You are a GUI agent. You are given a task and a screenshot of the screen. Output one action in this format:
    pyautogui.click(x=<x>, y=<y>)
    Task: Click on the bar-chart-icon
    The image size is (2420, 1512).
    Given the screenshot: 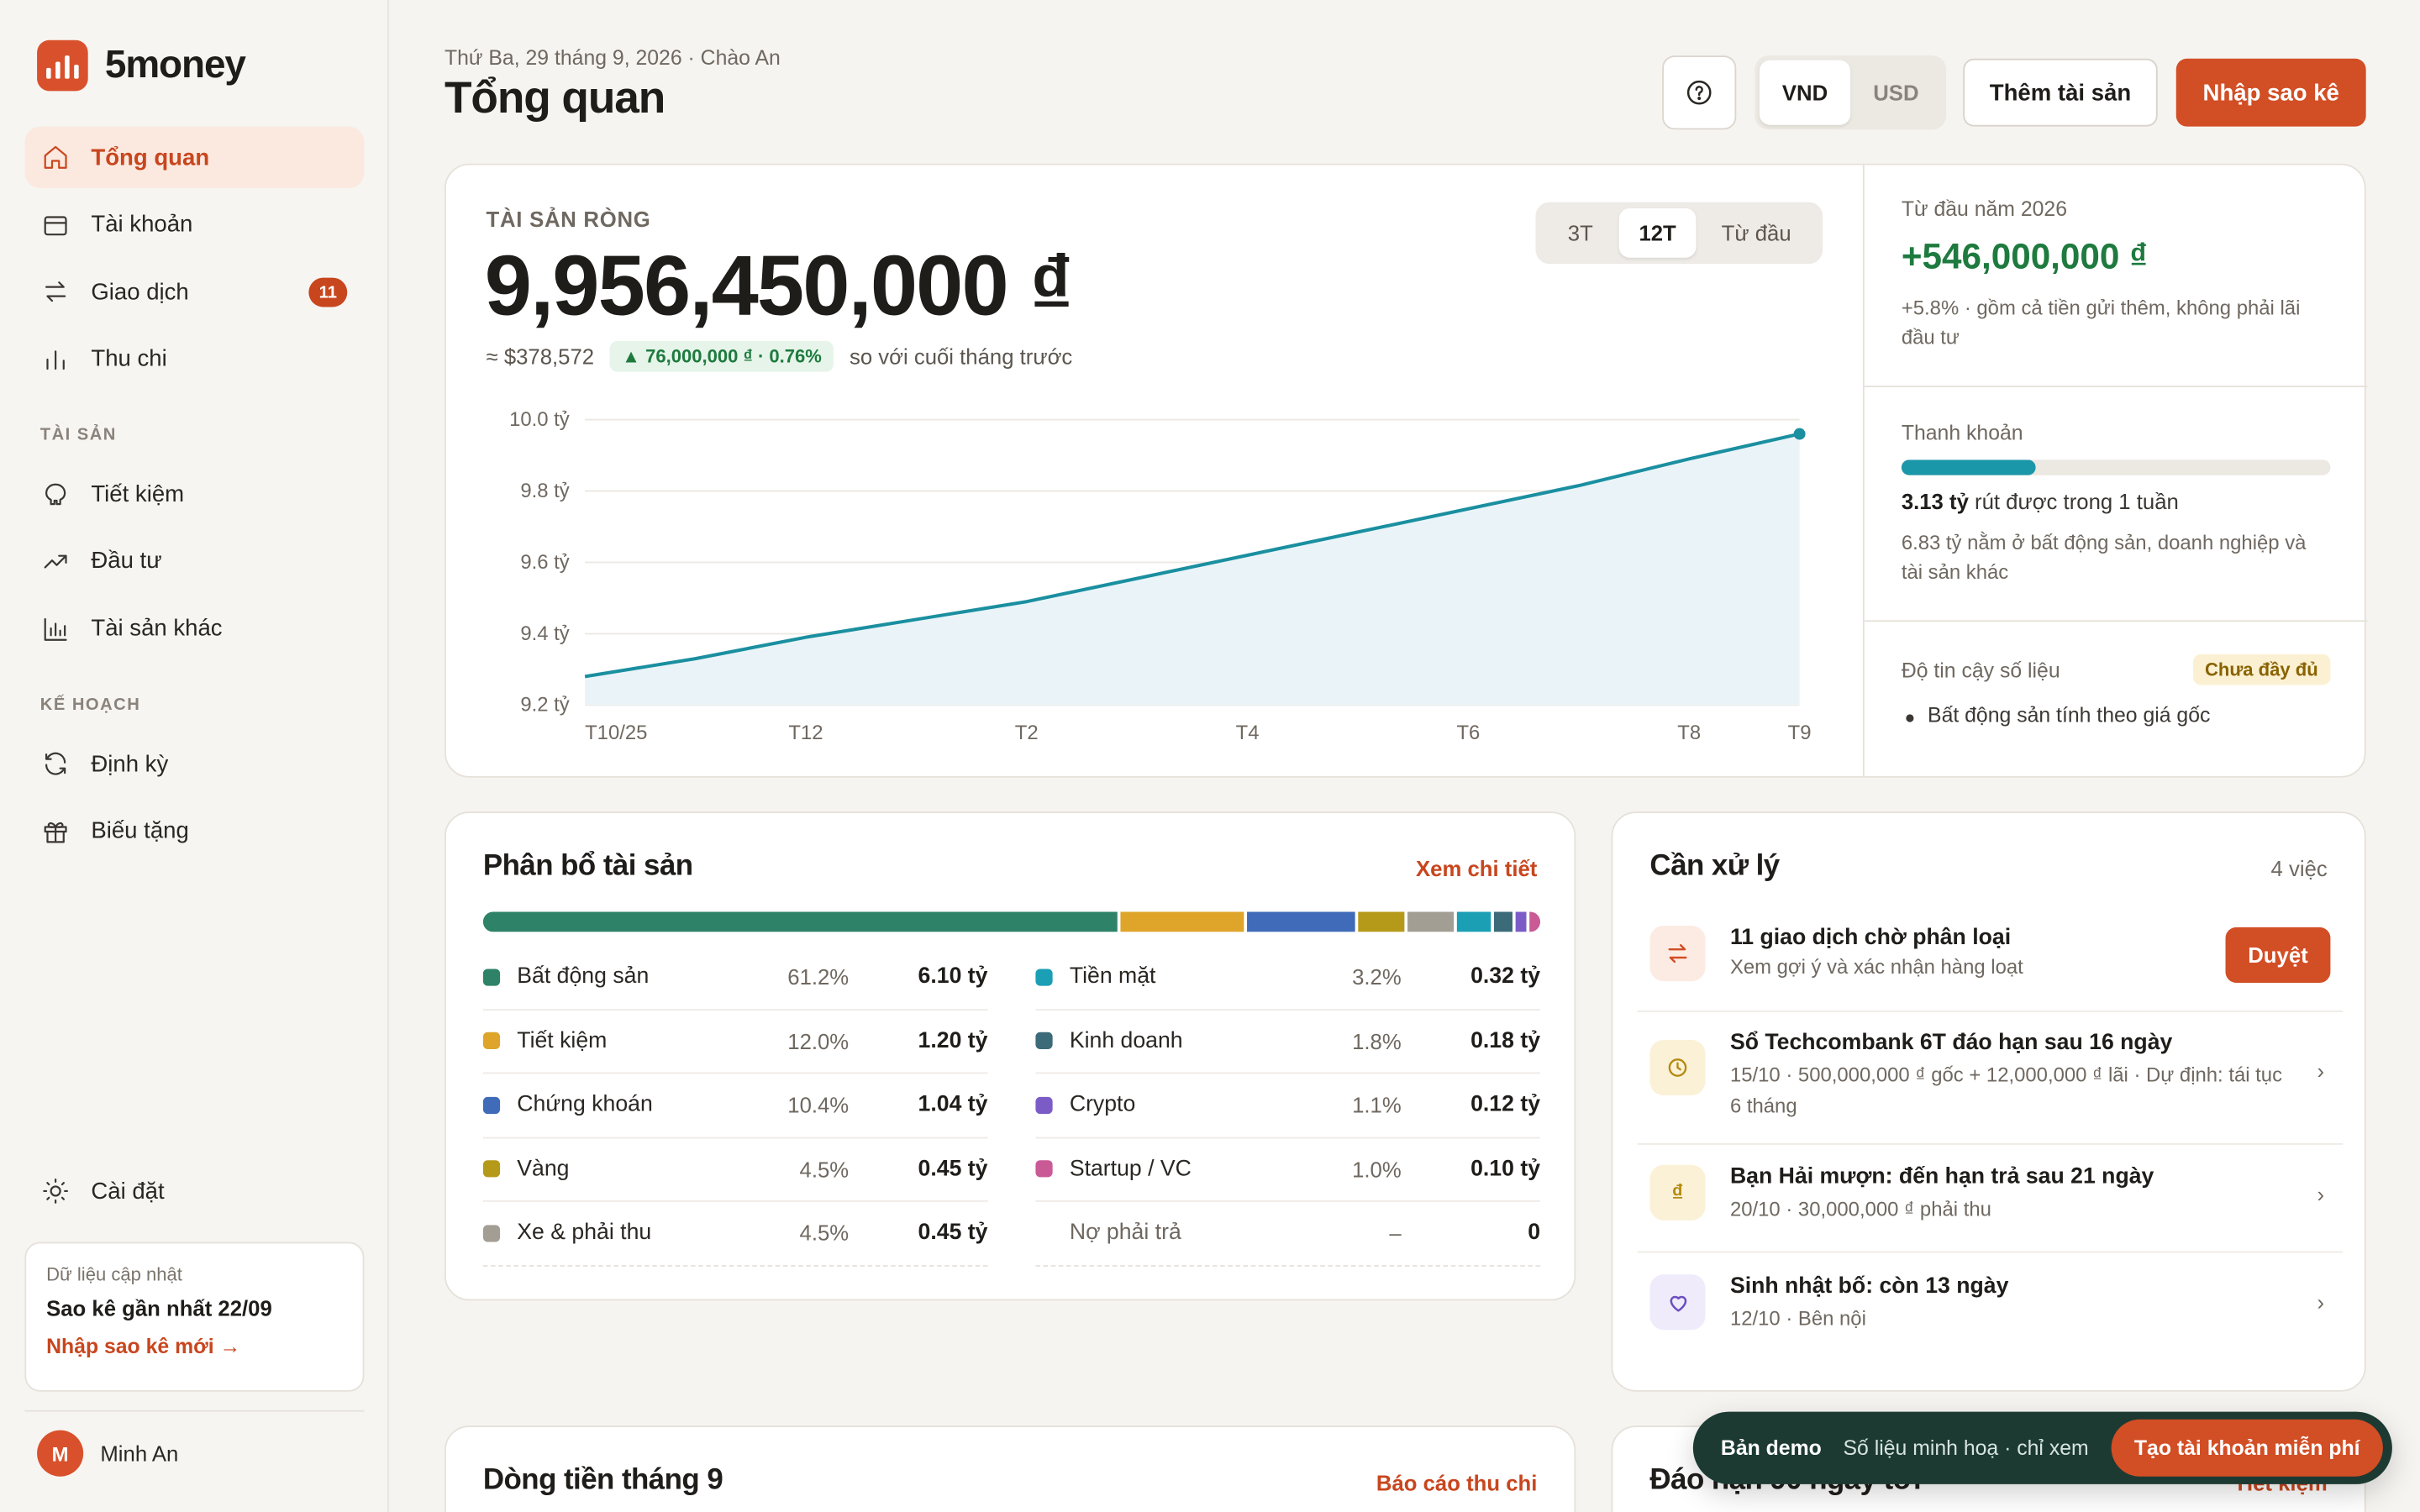 What is the action you would take?
    pyautogui.click(x=55, y=359)
    